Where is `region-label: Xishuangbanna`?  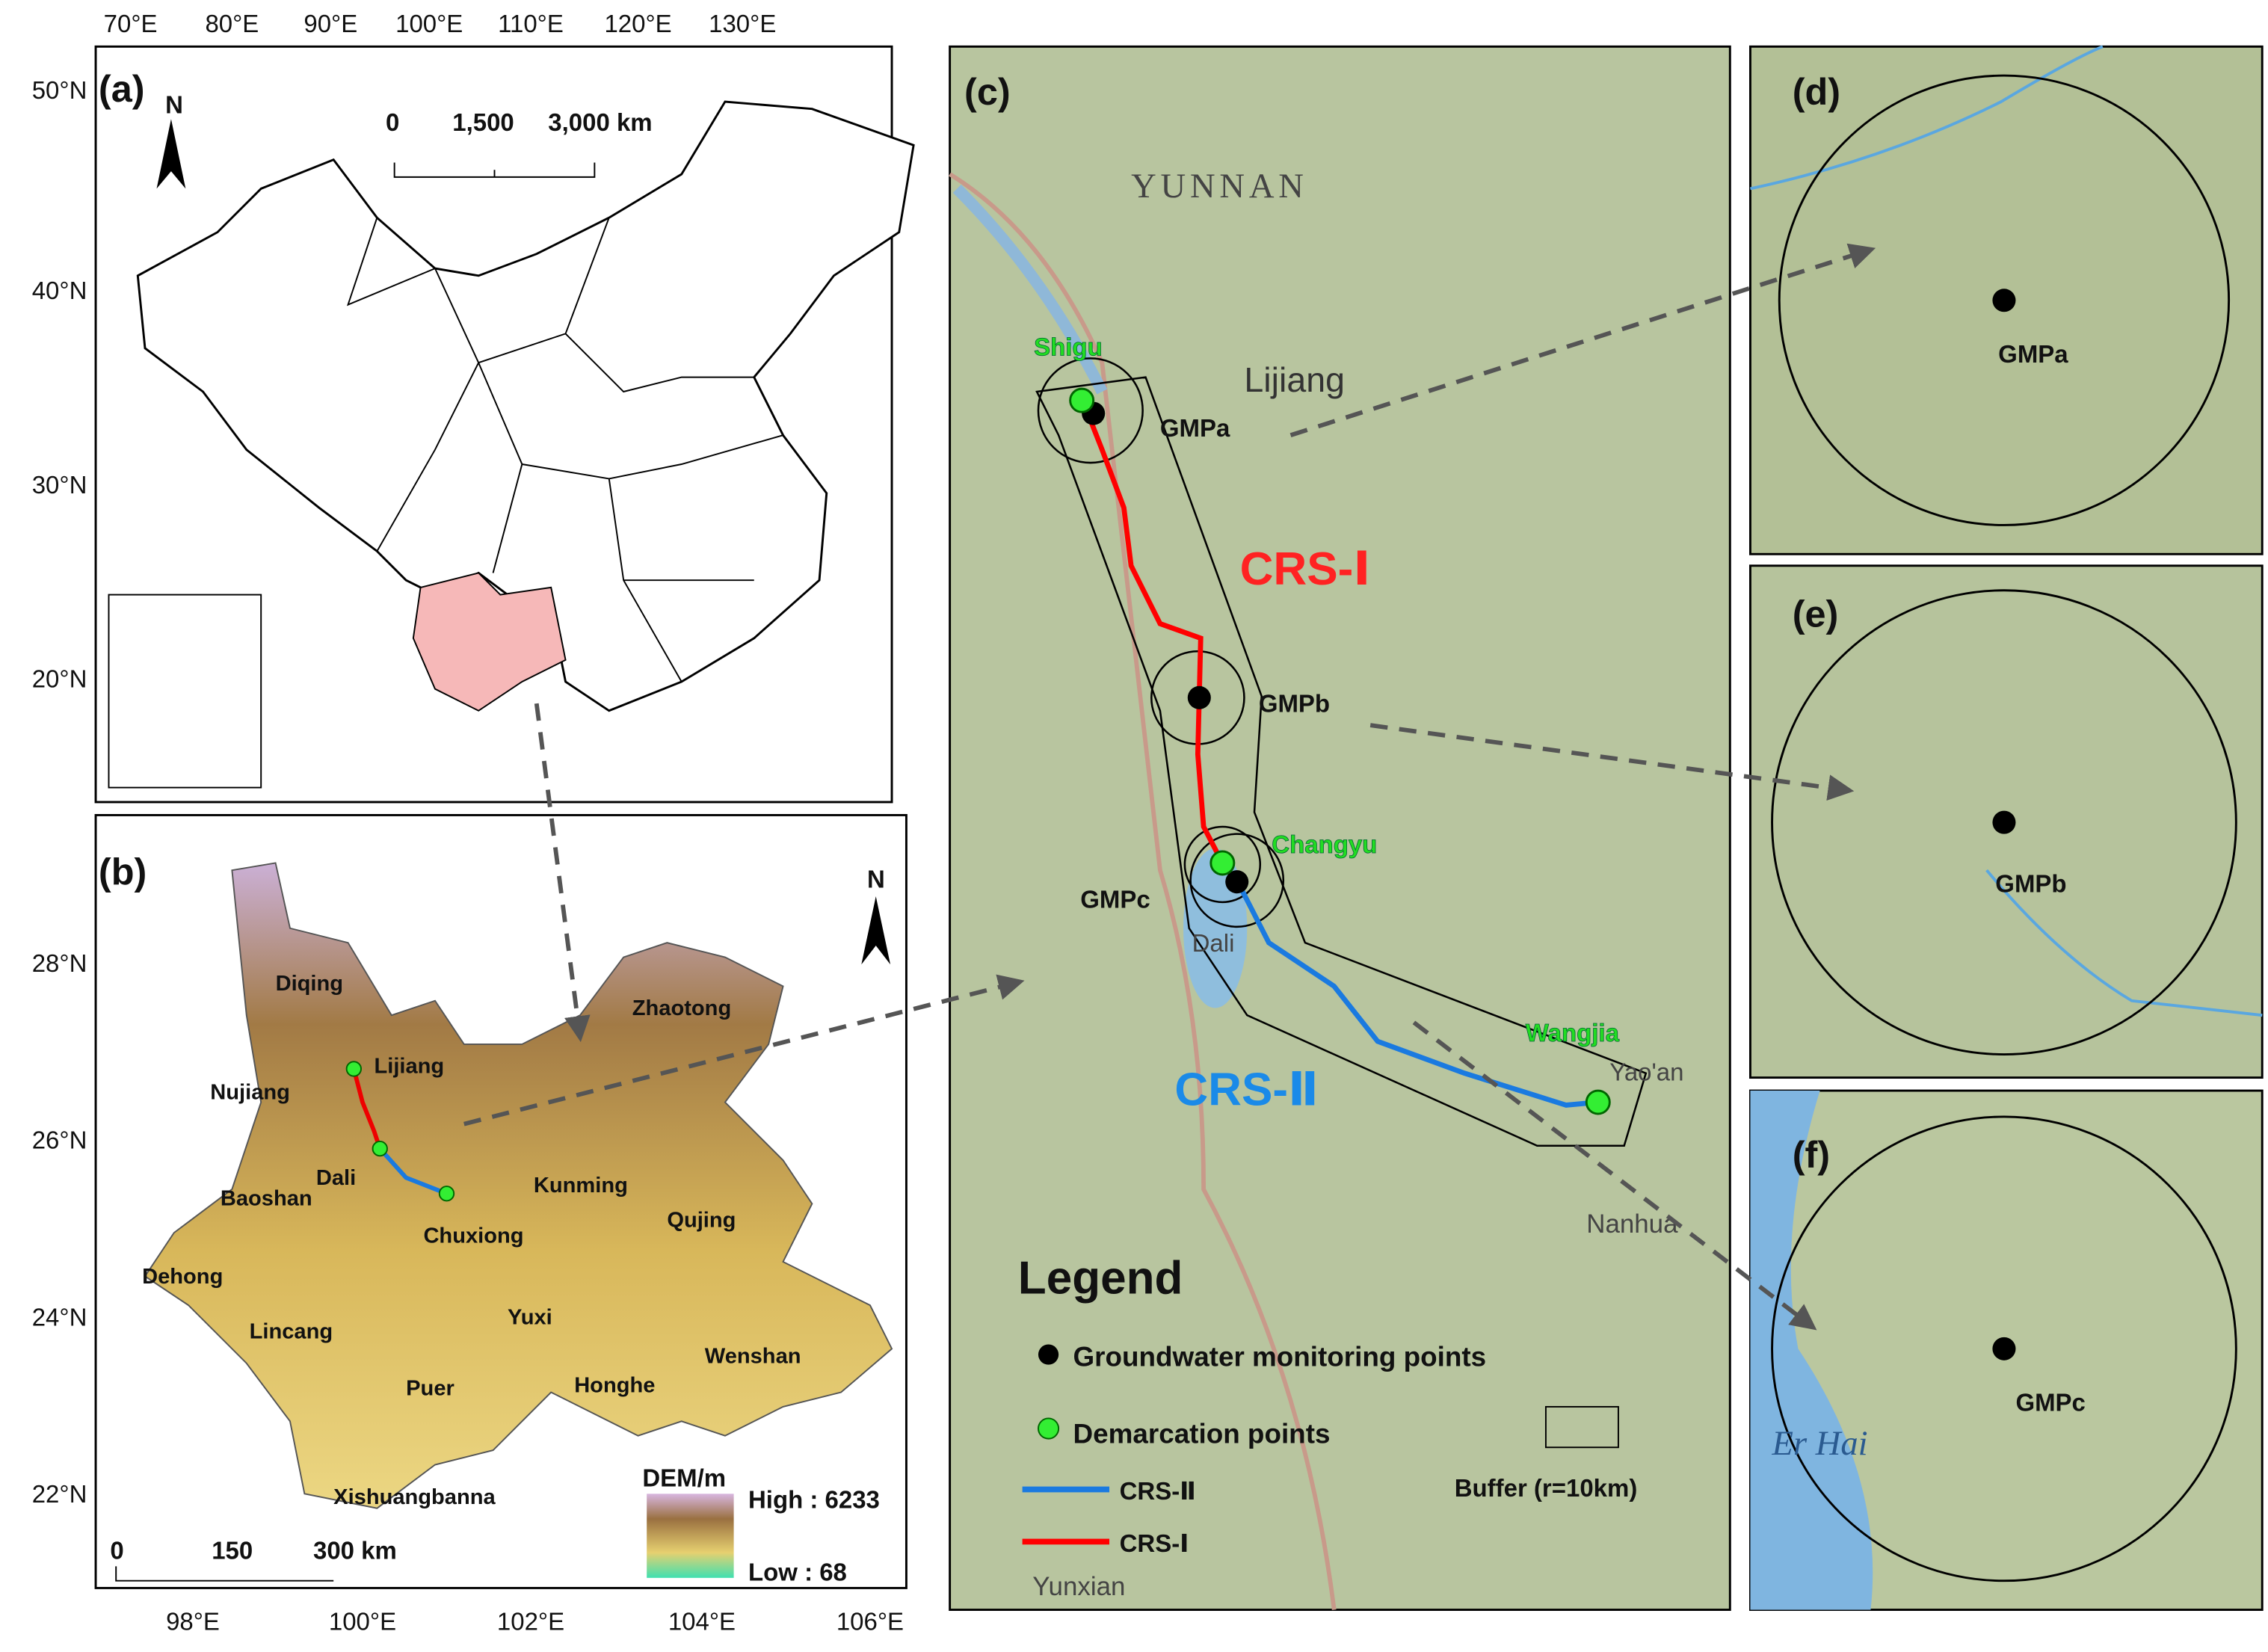
region-label: Xishuangbanna is located at coordinates (414, 1497).